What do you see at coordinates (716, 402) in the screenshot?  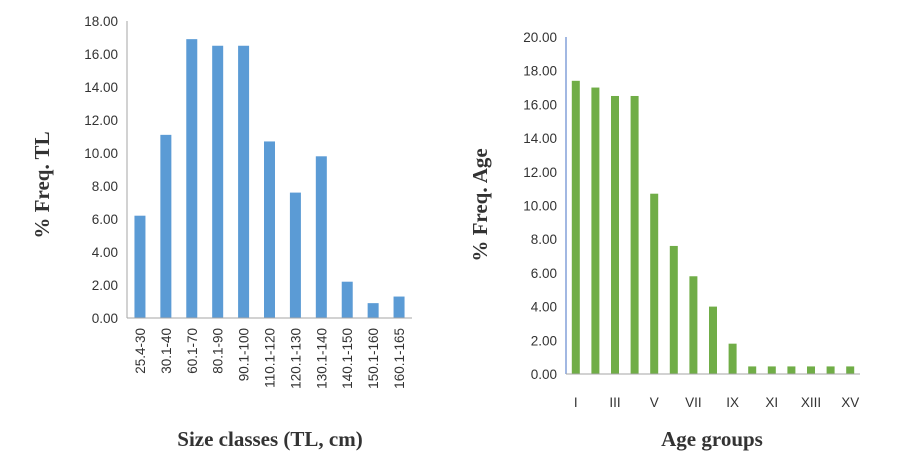 I see `age-group-x-tick-labels: I III V VII IX XI XIII XV` at bounding box center [716, 402].